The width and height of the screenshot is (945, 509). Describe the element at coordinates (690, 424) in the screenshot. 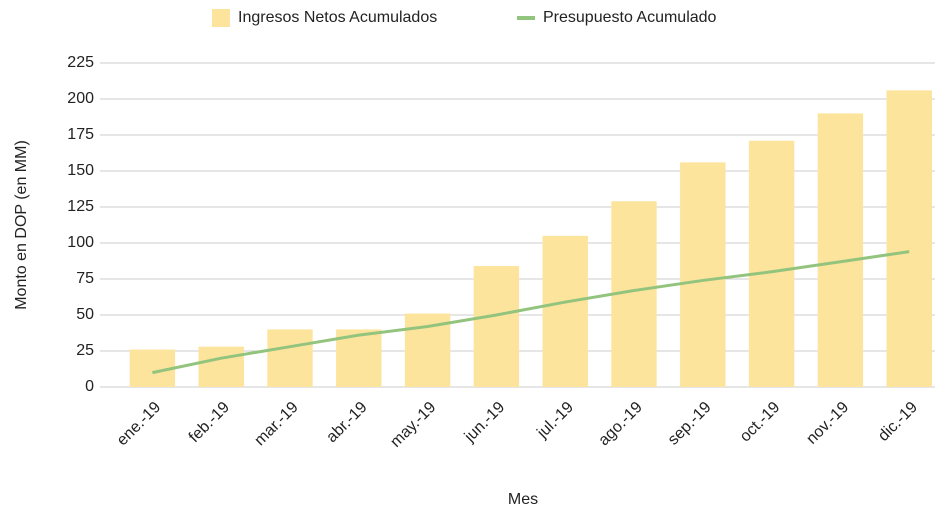

I see `x-tick-label: sep.-19` at that location.